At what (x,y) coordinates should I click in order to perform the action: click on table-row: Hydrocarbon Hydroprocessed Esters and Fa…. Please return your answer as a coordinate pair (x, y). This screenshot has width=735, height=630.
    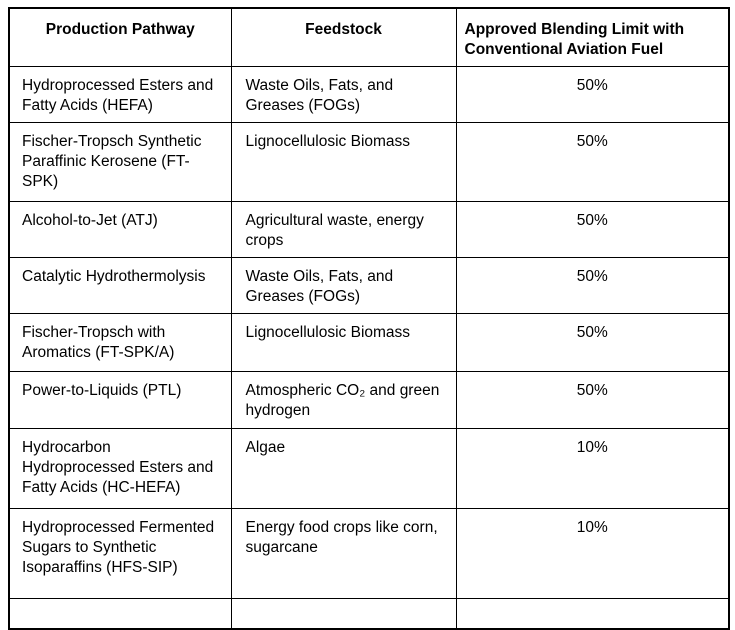
    Looking at the image, I should click on (369, 468).